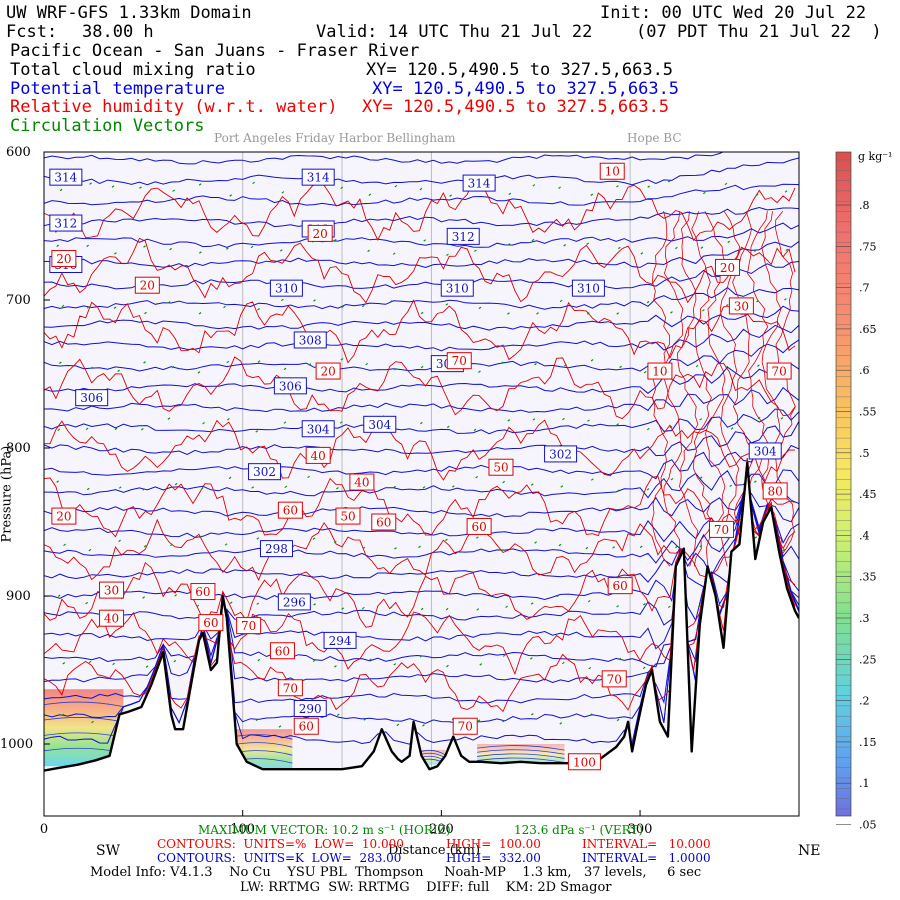 This screenshot has height=900, width=900. I want to click on rh-label: 10, so click(659, 372).